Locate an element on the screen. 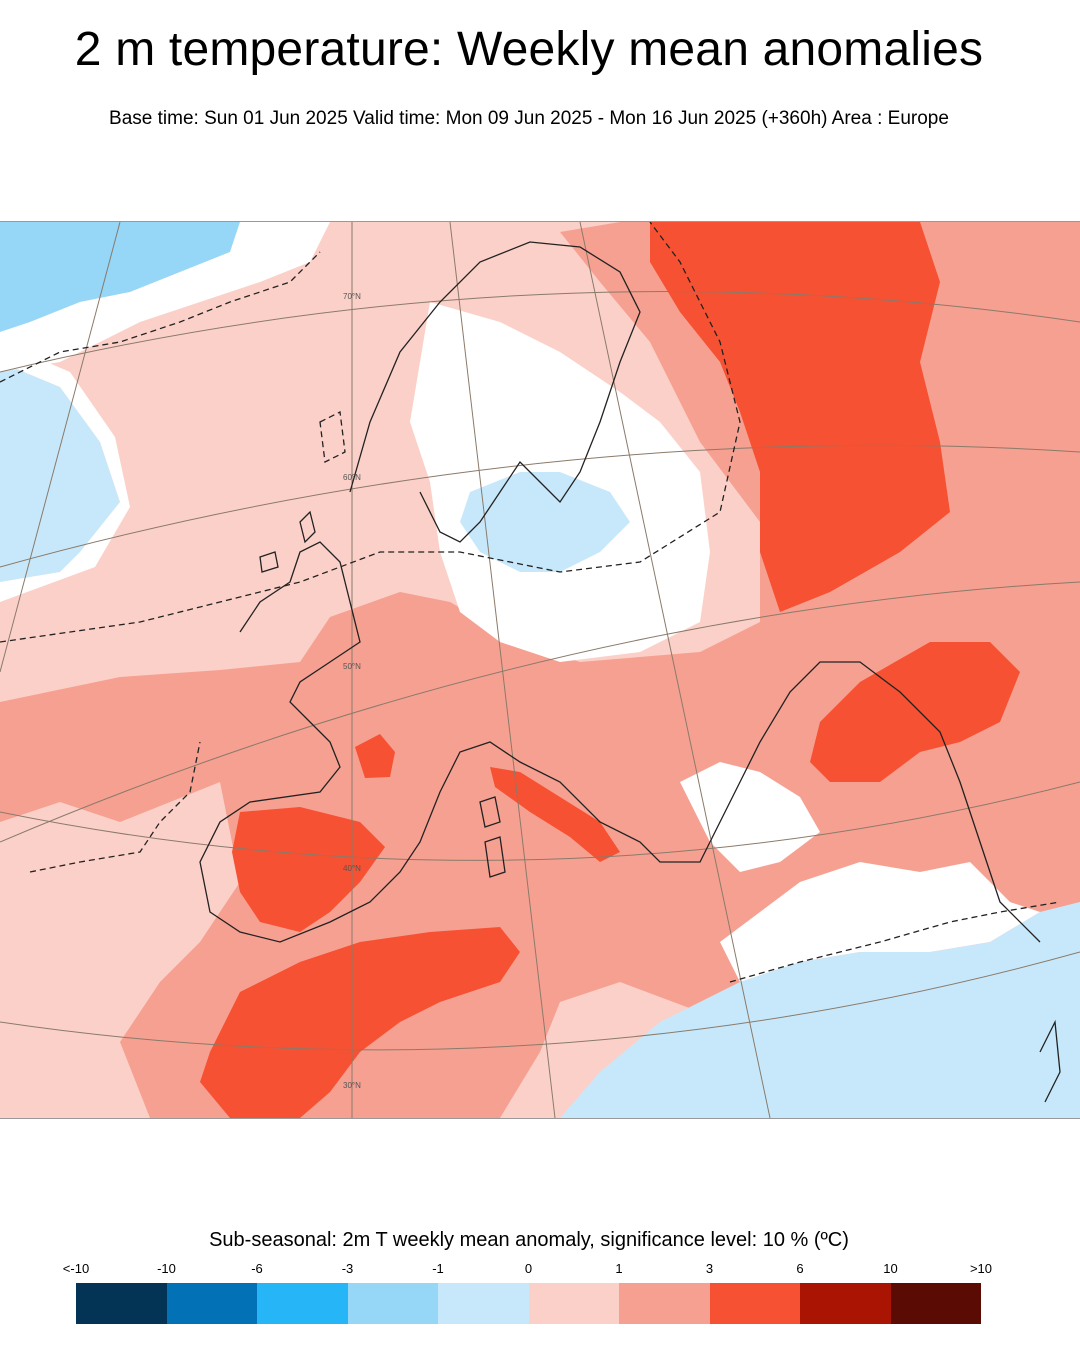 The width and height of the screenshot is (1080, 1362). lat-label-30: 30°N is located at coordinates (352, 1085).